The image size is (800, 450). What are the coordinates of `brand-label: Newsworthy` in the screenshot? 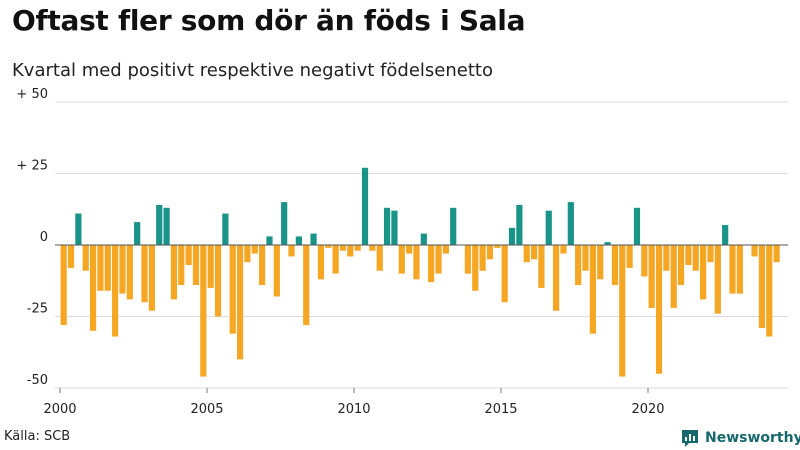 It's located at (752, 438).